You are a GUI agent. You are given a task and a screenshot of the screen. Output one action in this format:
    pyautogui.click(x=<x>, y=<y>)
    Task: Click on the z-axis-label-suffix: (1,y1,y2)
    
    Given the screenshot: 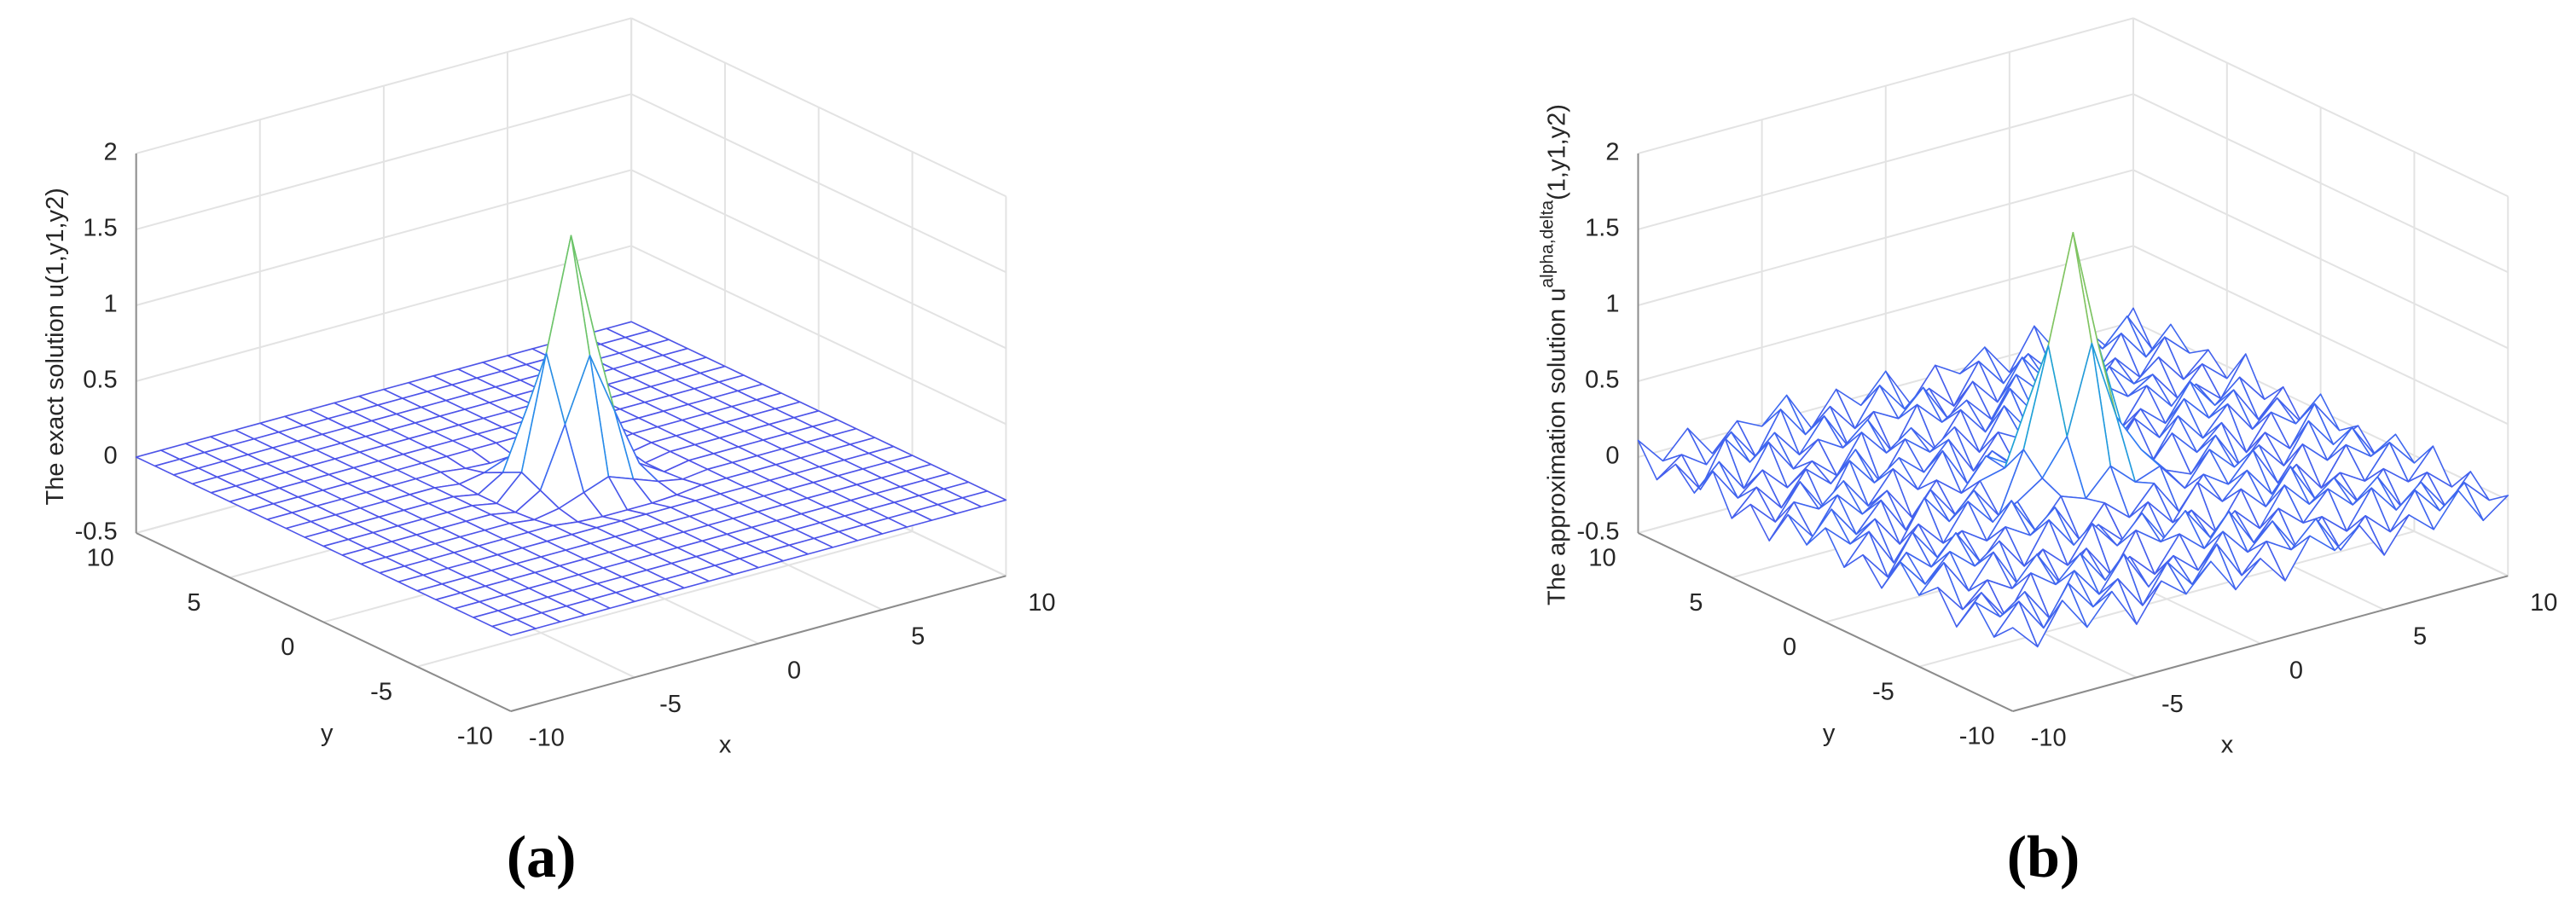 What is the action you would take?
    pyautogui.click(x=1556, y=152)
    